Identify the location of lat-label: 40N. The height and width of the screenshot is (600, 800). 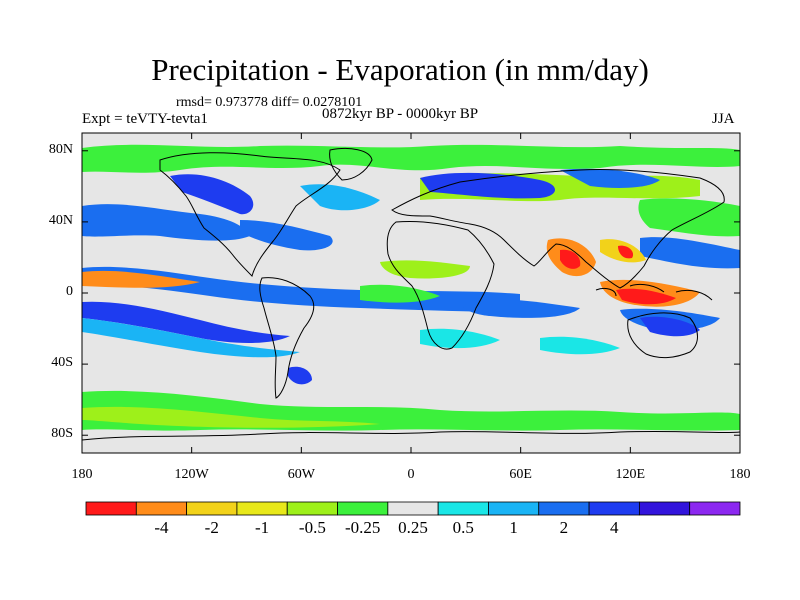
(60, 220).